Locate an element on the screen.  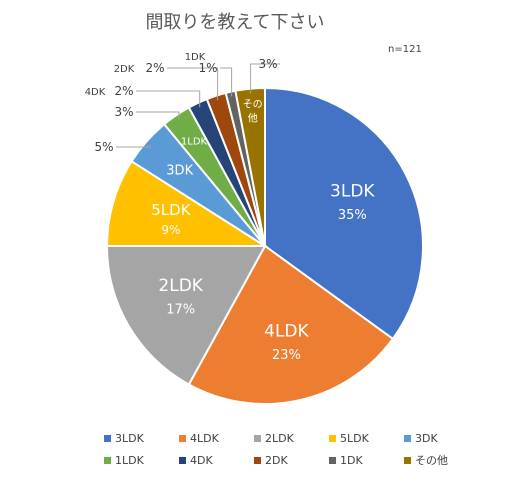
legend-swatch-4dk is located at coordinates (182, 460).